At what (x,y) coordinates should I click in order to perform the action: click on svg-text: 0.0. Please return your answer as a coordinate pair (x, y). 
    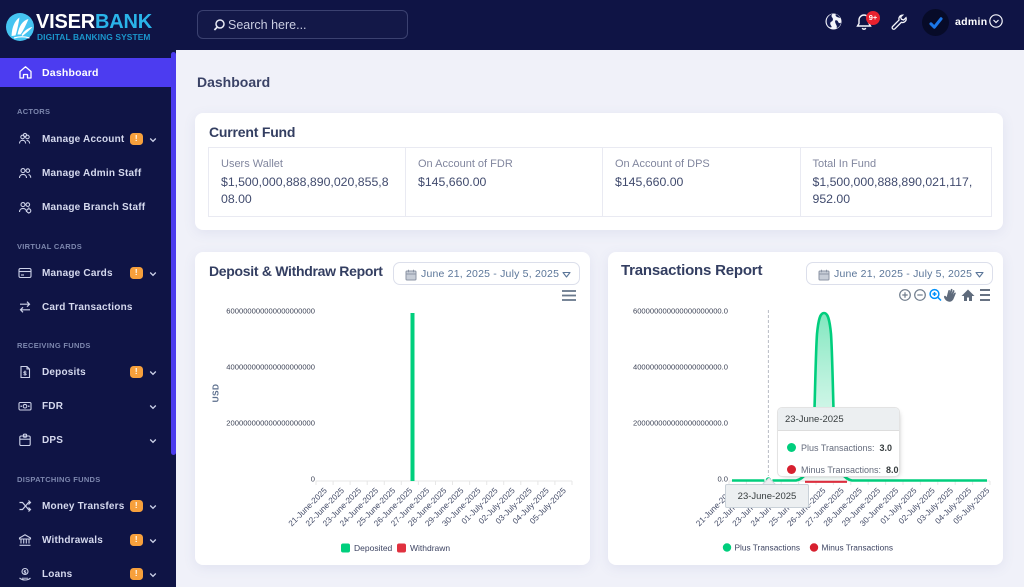
    Looking at the image, I should click on (722, 479).